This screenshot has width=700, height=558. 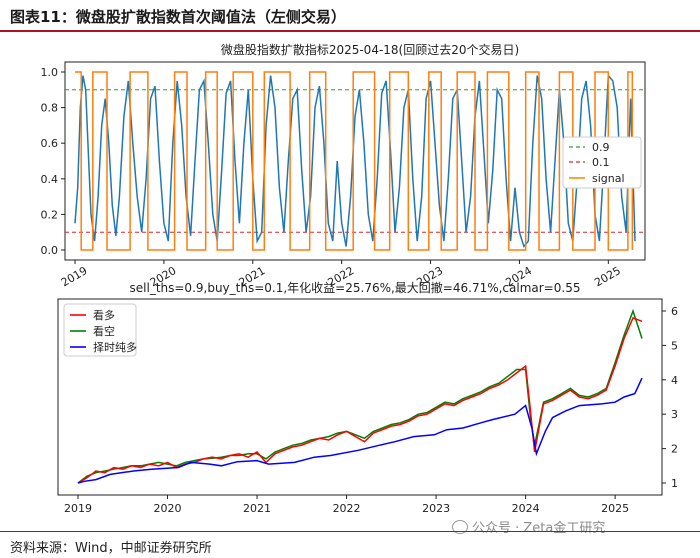 What do you see at coordinates (674, 483) in the screenshot?
I see `ytick-label: 1` at bounding box center [674, 483].